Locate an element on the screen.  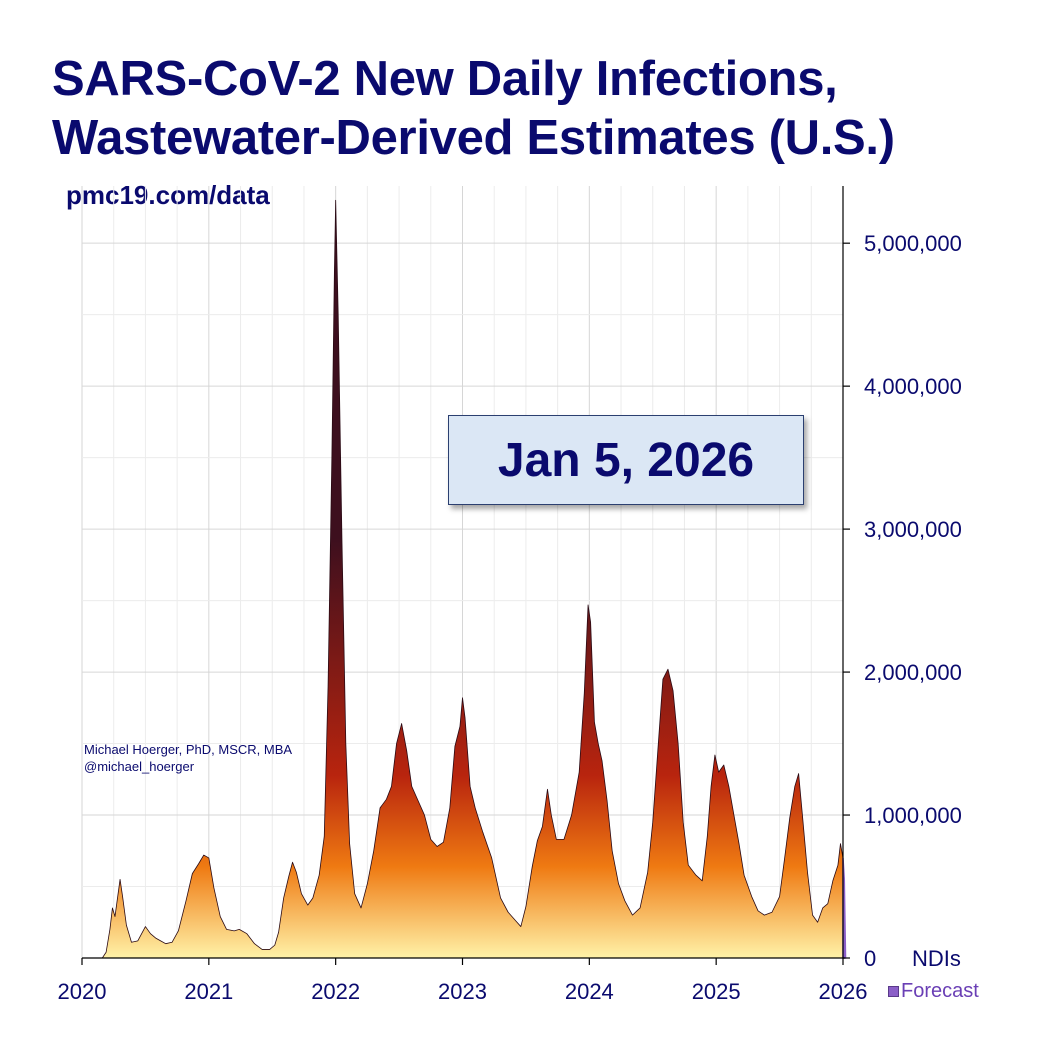
y-tick-label: 2,000,000 is located at coordinates (913, 672).